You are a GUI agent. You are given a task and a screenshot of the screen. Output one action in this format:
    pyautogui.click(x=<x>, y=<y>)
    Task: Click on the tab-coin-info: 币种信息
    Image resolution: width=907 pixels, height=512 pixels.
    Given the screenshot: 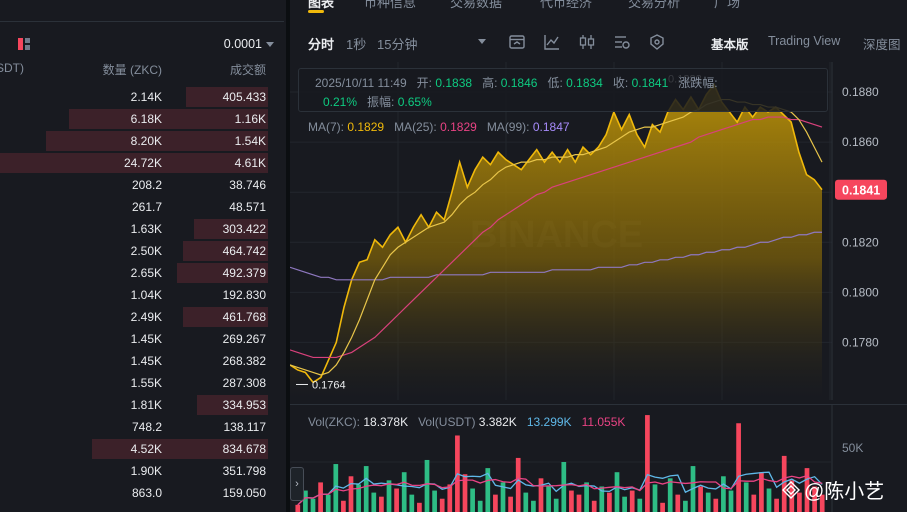 What is the action you would take?
    pyautogui.click(x=390, y=5)
    